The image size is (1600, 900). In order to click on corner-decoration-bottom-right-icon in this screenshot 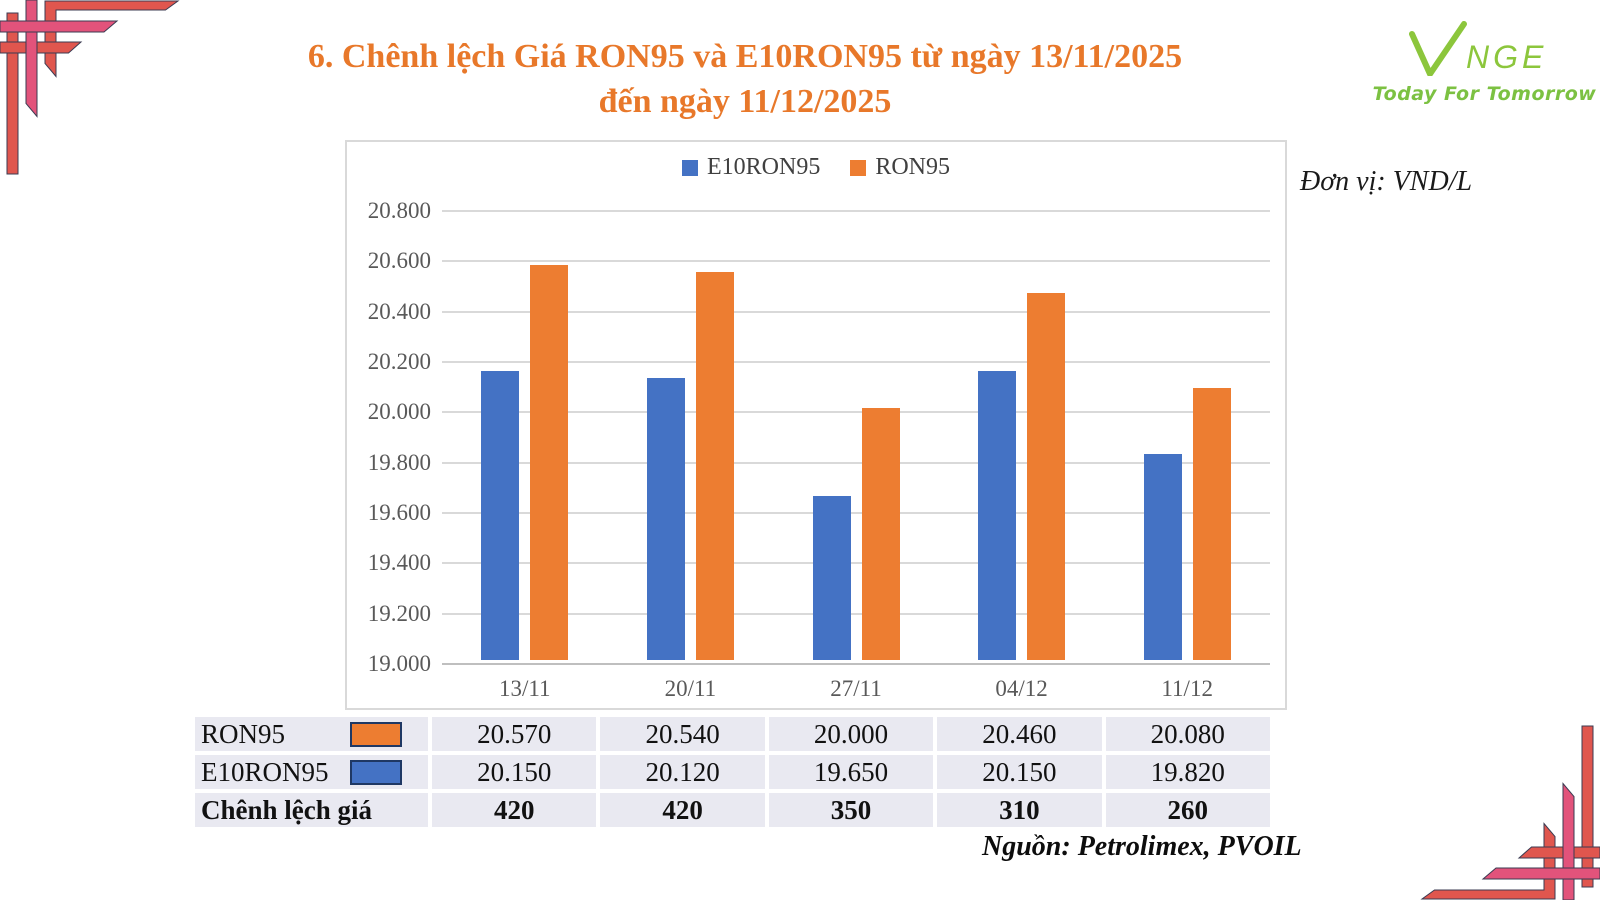, I will do `click(1507, 807)`.